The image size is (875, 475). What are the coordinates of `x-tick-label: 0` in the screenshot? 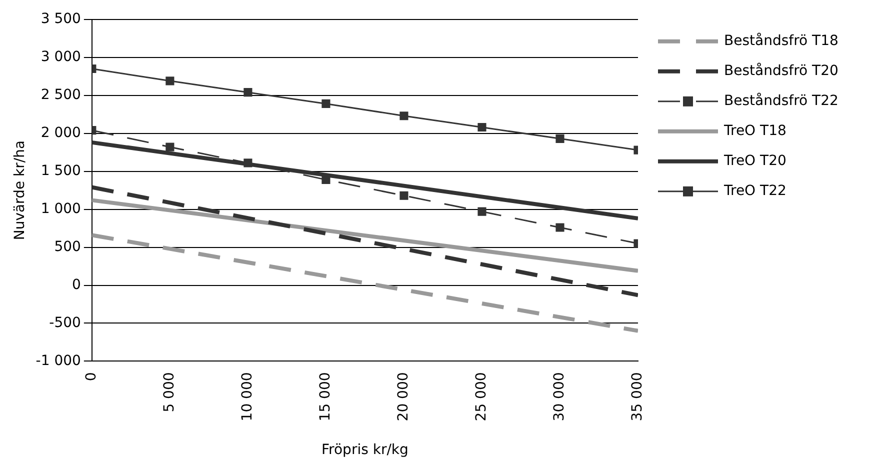 It's located at (92, 377).